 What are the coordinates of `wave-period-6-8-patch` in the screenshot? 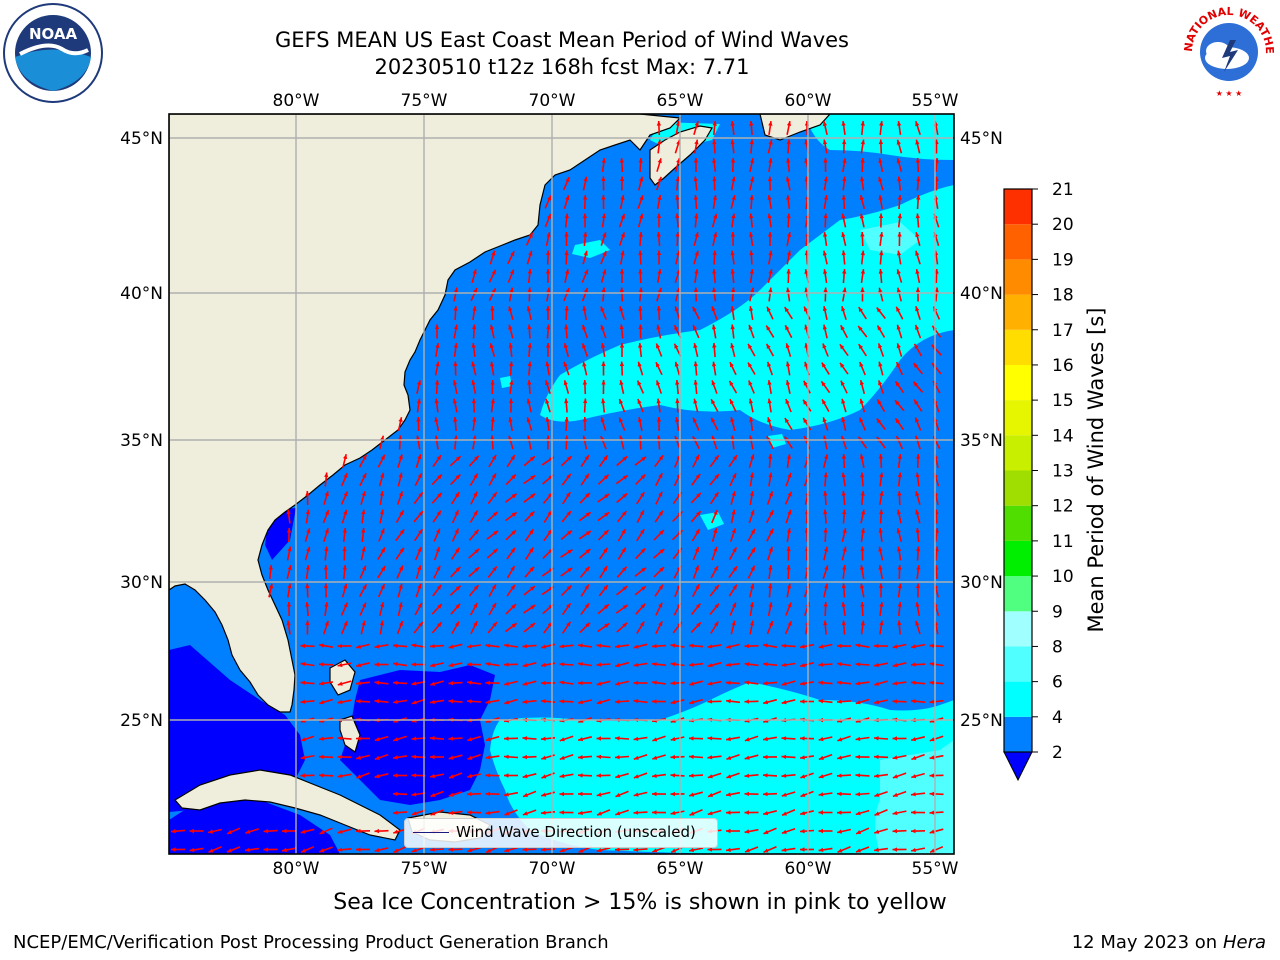 It's located at (890, 238).